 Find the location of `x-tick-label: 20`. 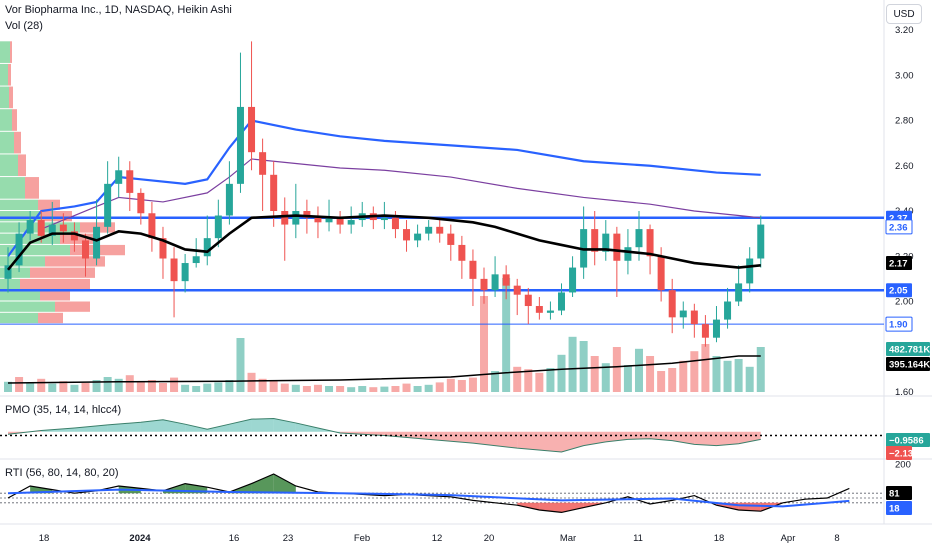

x-tick-label: 20 is located at coordinates (489, 538).